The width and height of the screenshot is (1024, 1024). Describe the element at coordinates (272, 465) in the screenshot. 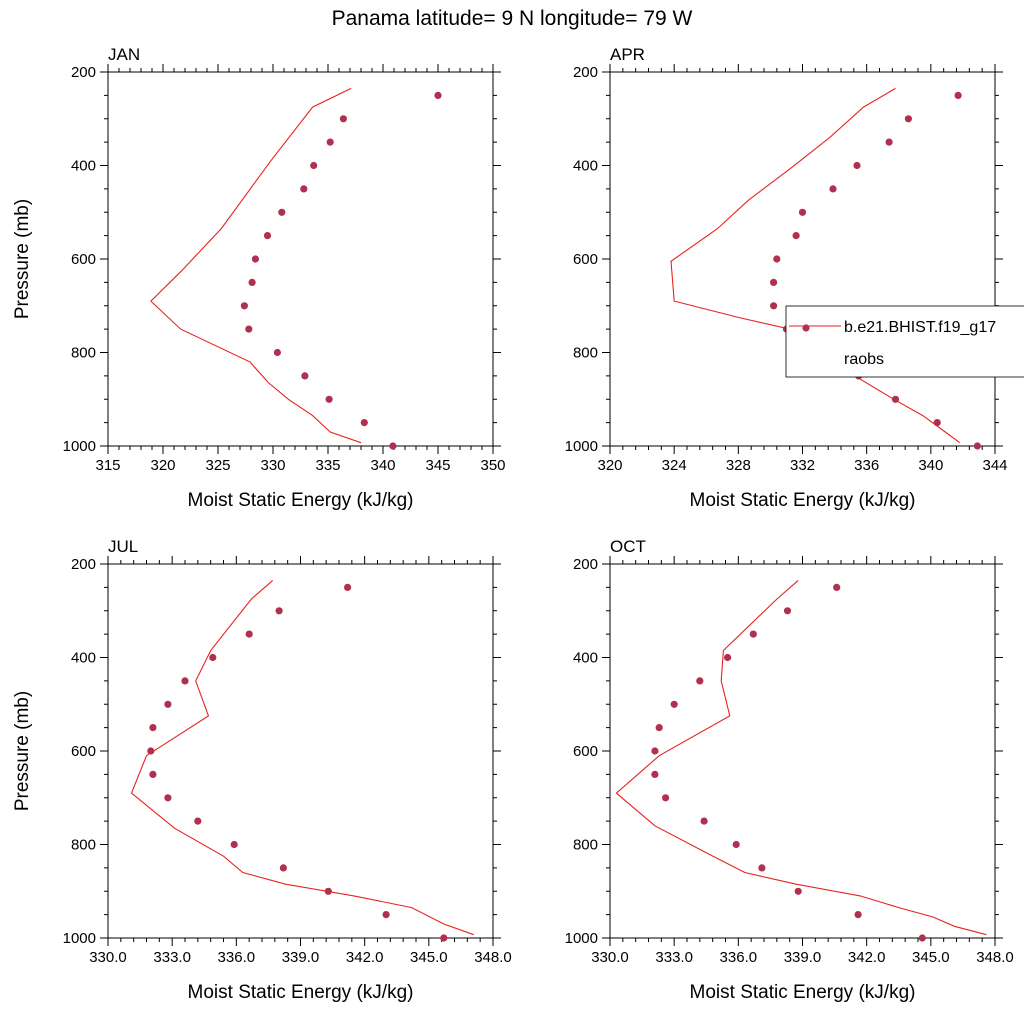

I see `x-tick-label: 330` at that location.